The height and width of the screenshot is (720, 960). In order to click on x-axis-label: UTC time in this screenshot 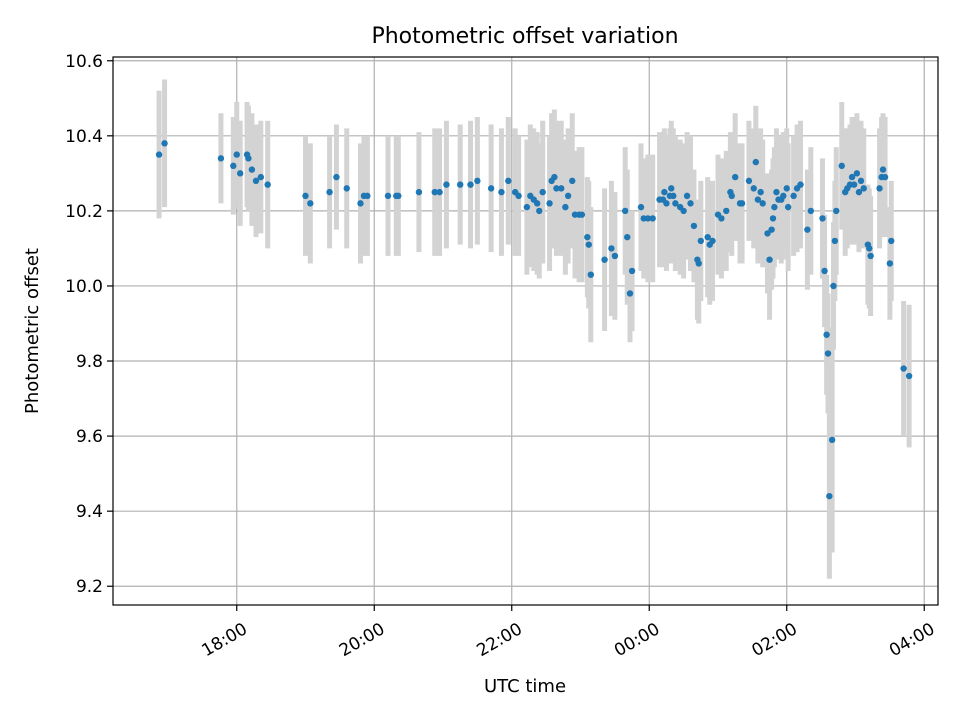, I will do `click(525, 686)`.